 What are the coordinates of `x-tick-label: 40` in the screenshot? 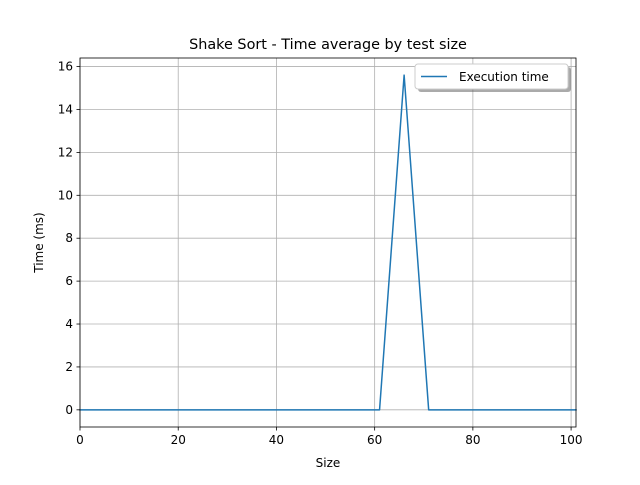 It's located at (276, 440).